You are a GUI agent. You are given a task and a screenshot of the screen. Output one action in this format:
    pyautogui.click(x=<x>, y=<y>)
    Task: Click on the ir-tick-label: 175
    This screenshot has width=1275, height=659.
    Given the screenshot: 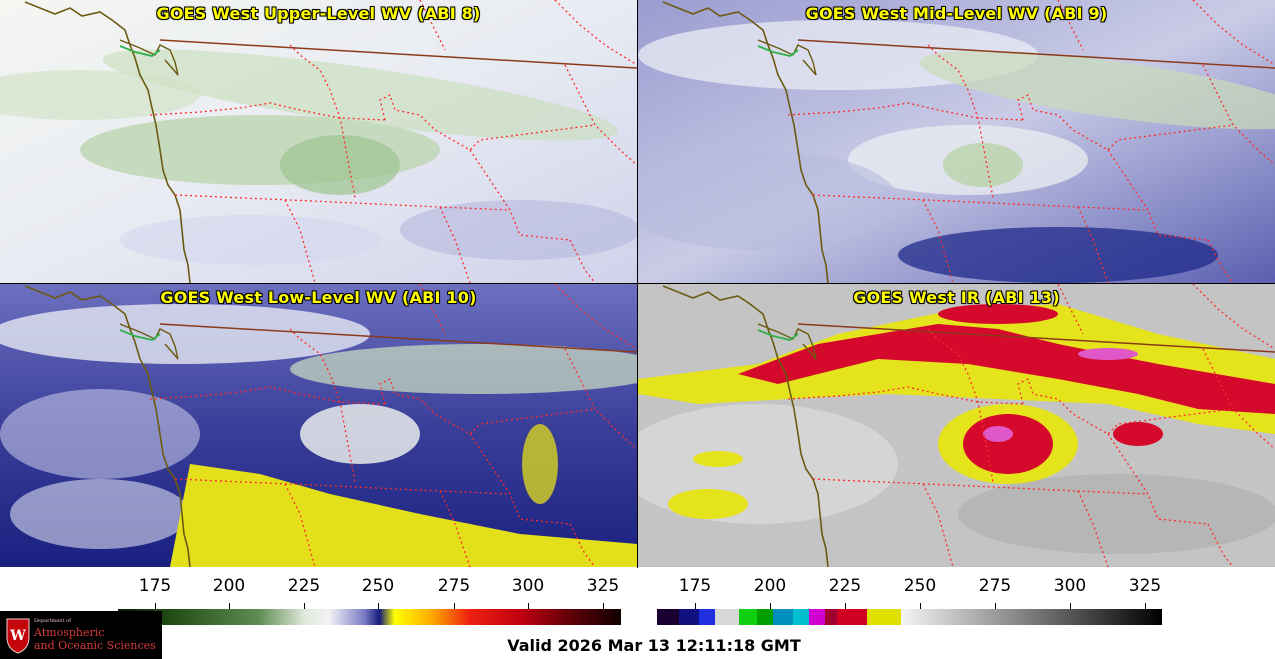 What is the action you would take?
    pyautogui.click(x=695, y=586)
    